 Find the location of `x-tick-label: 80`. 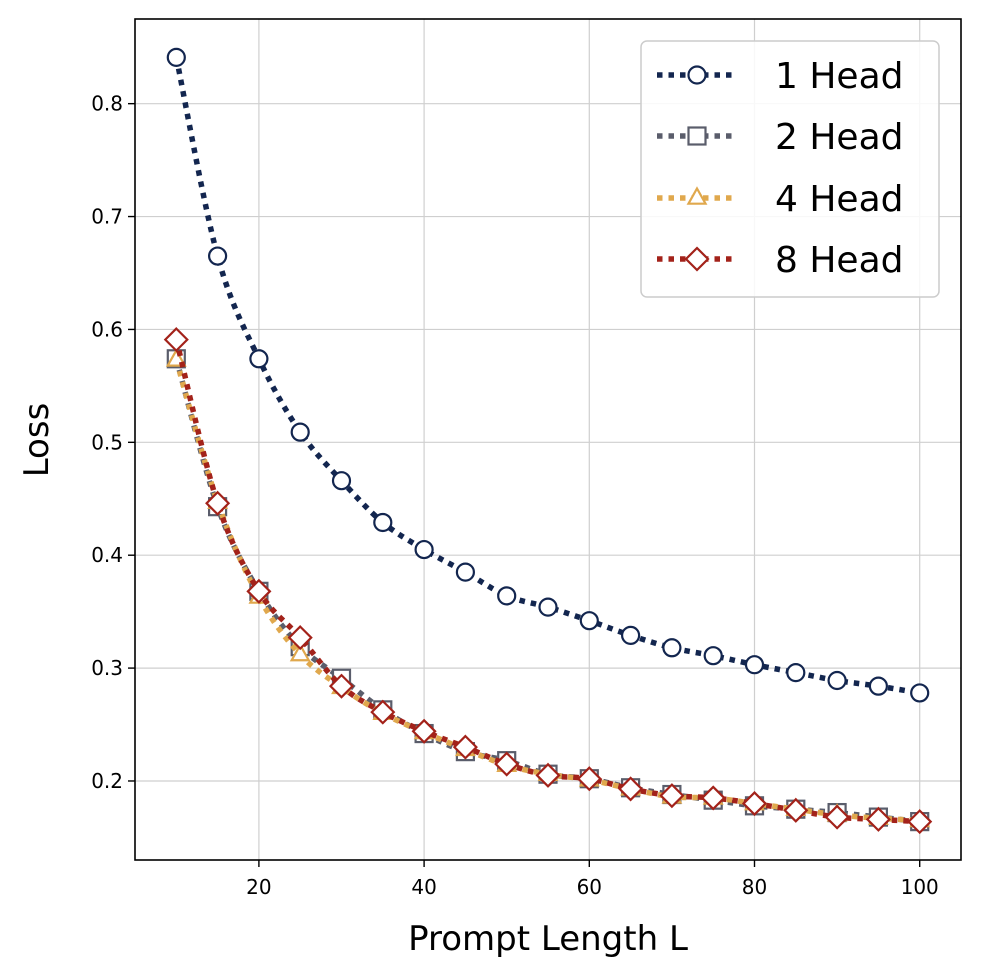

x-tick-label: 80 is located at coordinates (754, 887).